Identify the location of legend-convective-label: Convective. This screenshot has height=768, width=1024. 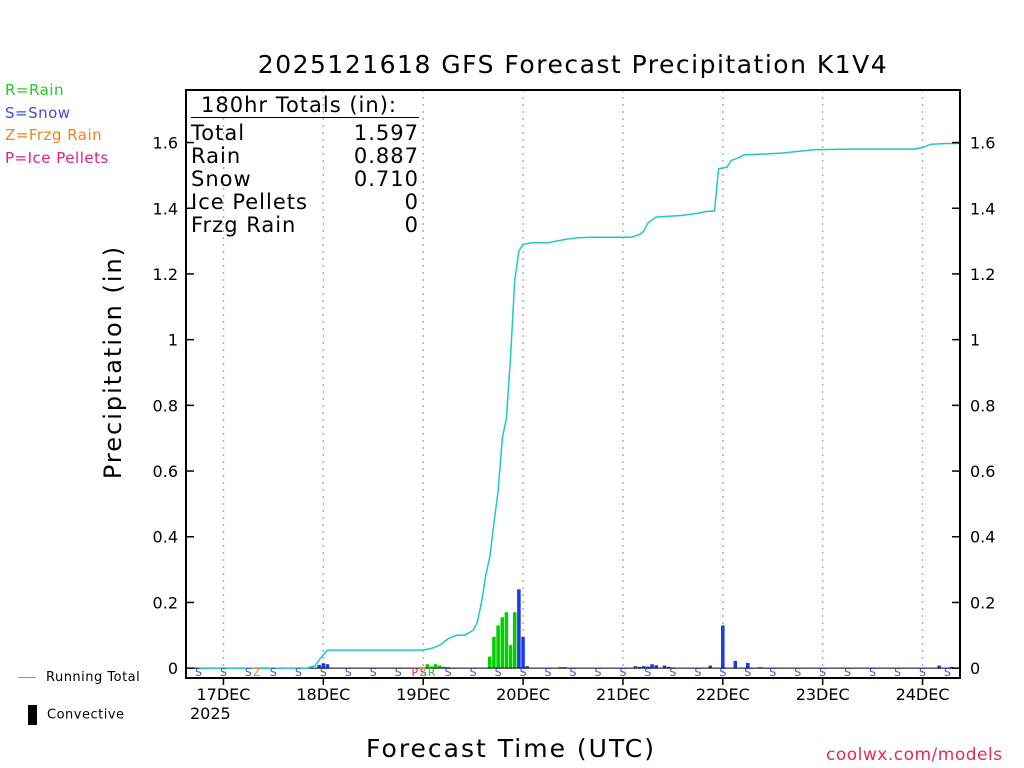
(86, 715).